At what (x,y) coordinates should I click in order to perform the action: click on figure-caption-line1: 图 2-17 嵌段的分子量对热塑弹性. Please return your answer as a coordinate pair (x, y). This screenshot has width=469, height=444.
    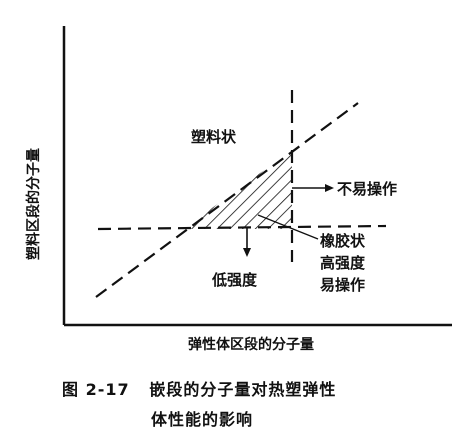
    Looking at the image, I should click on (234, 388).